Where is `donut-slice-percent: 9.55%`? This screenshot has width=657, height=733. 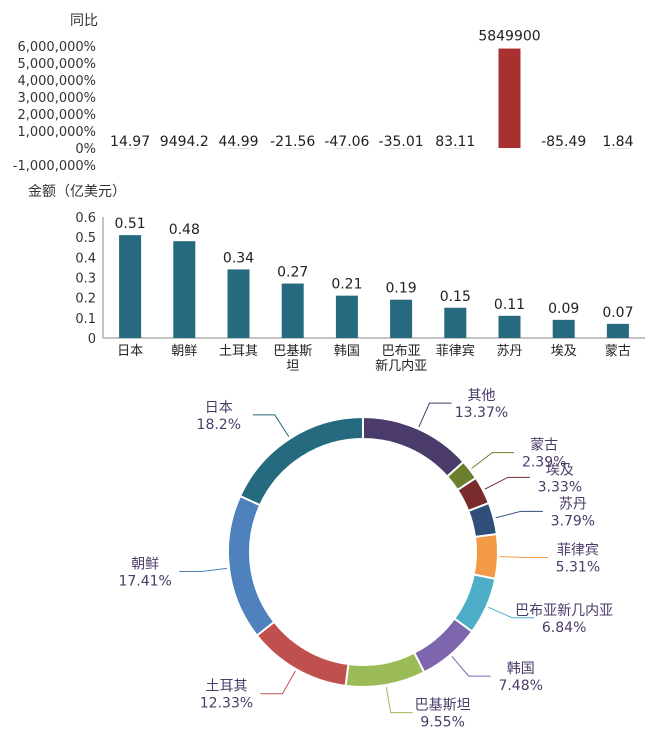
donut-slice-percent: 9.55% is located at coordinates (442, 723).